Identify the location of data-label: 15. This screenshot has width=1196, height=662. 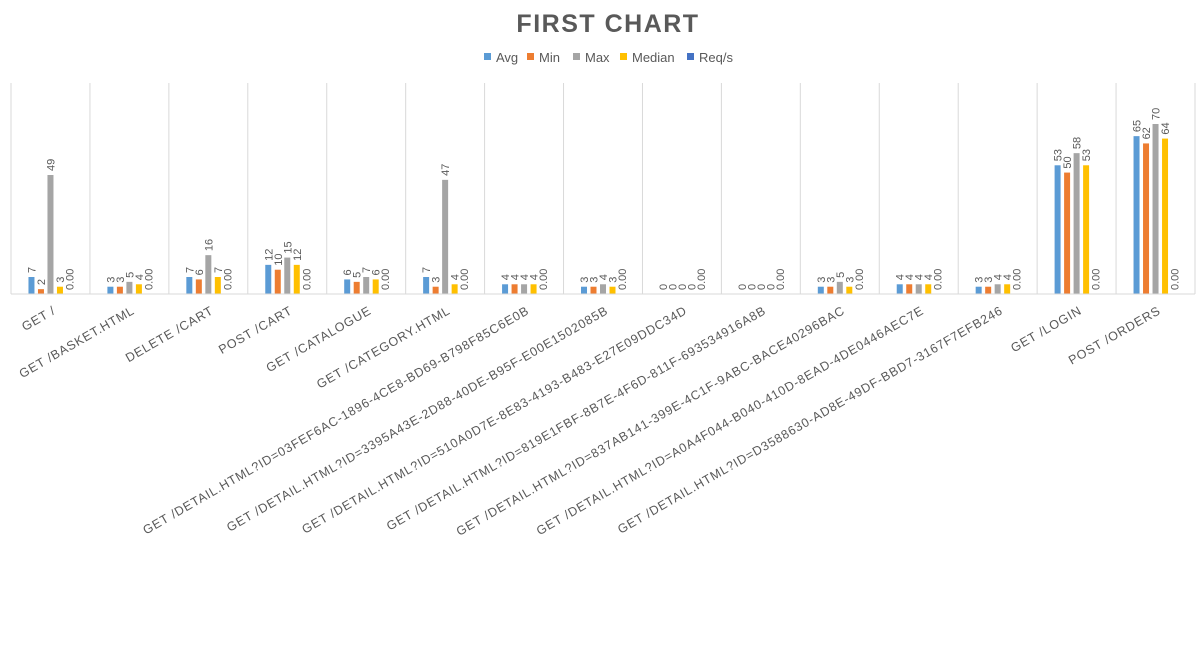
(288, 247).